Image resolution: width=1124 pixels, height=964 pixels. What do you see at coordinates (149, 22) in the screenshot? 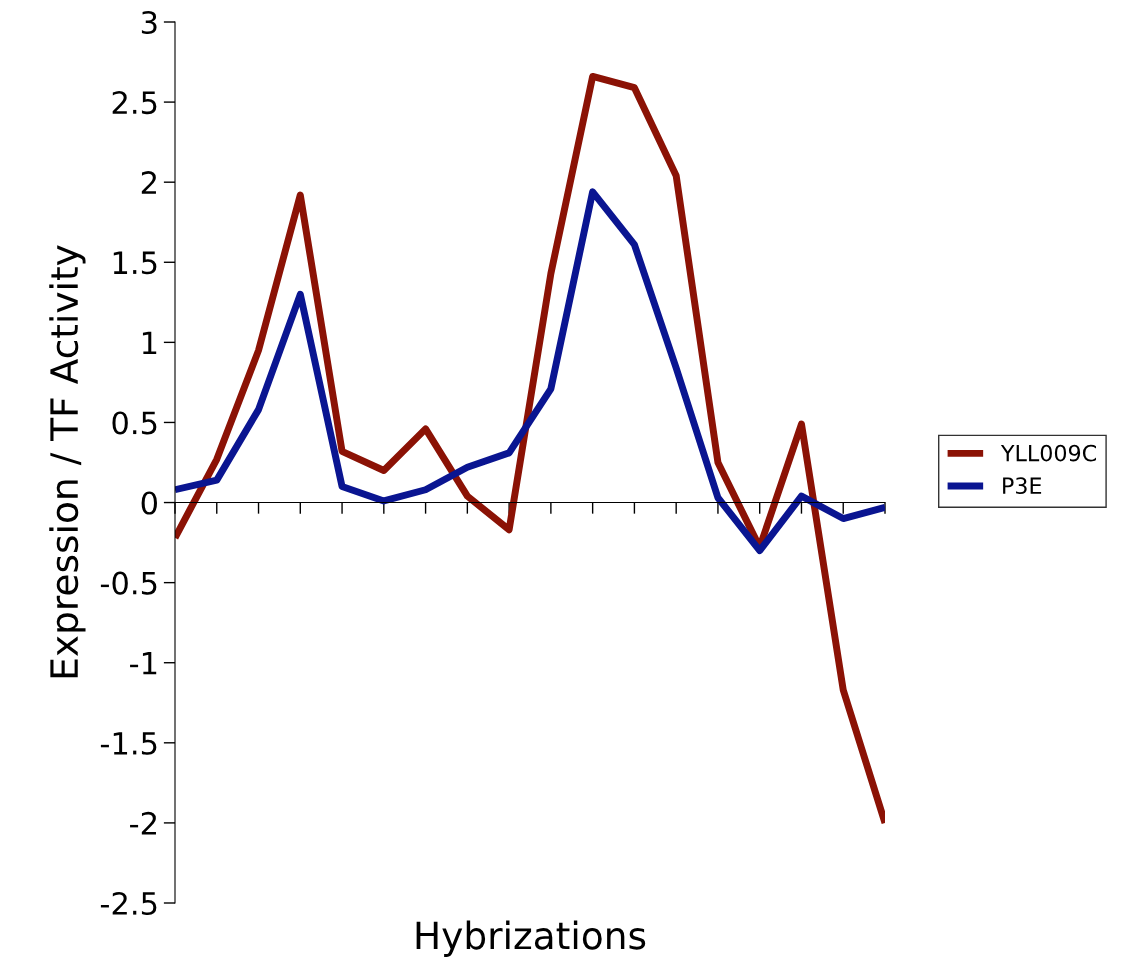
I see `y-tick-label: 3` at bounding box center [149, 22].